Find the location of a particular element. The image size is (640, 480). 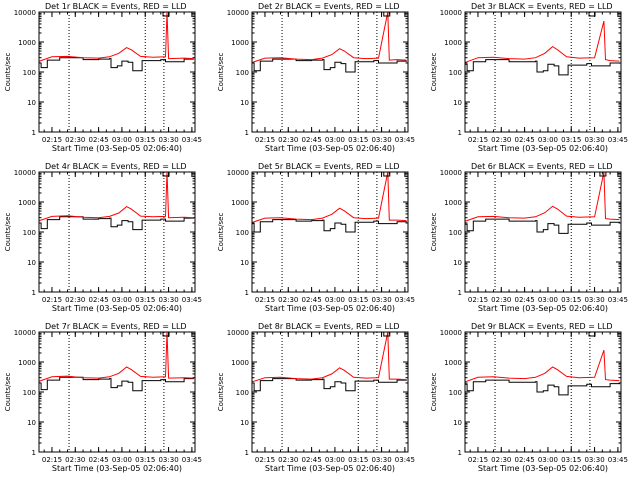

chart-title: Det 2r BLACK = Events, RED = LLD is located at coordinates (329, 6).